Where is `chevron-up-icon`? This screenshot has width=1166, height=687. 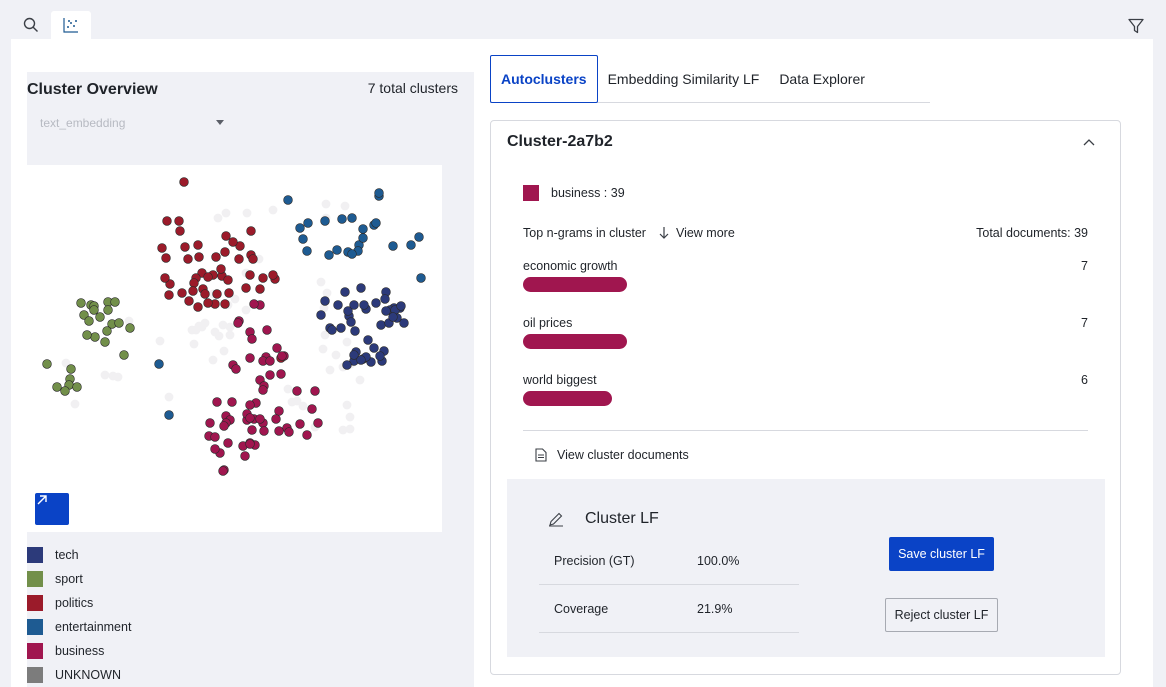 chevron-up-icon is located at coordinates (1089, 143).